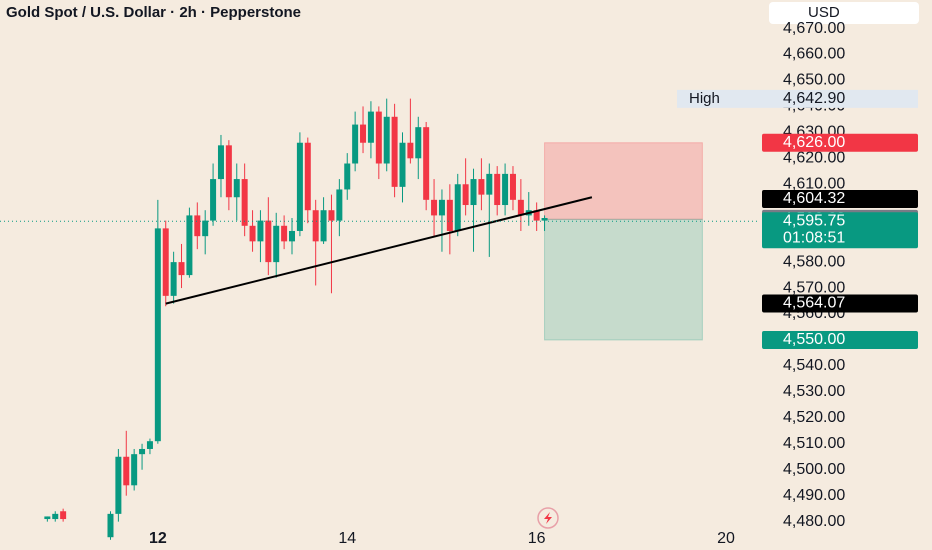  What do you see at coordinates (814, 495) in the screenshot?
I see `y-tick-label: 4,490.00` at bounding box center [814, 495].